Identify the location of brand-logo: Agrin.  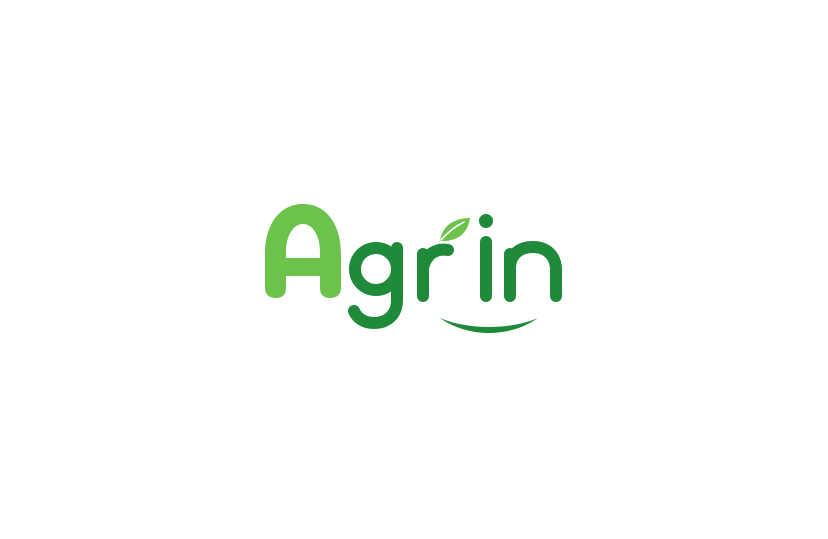
(413, 271).